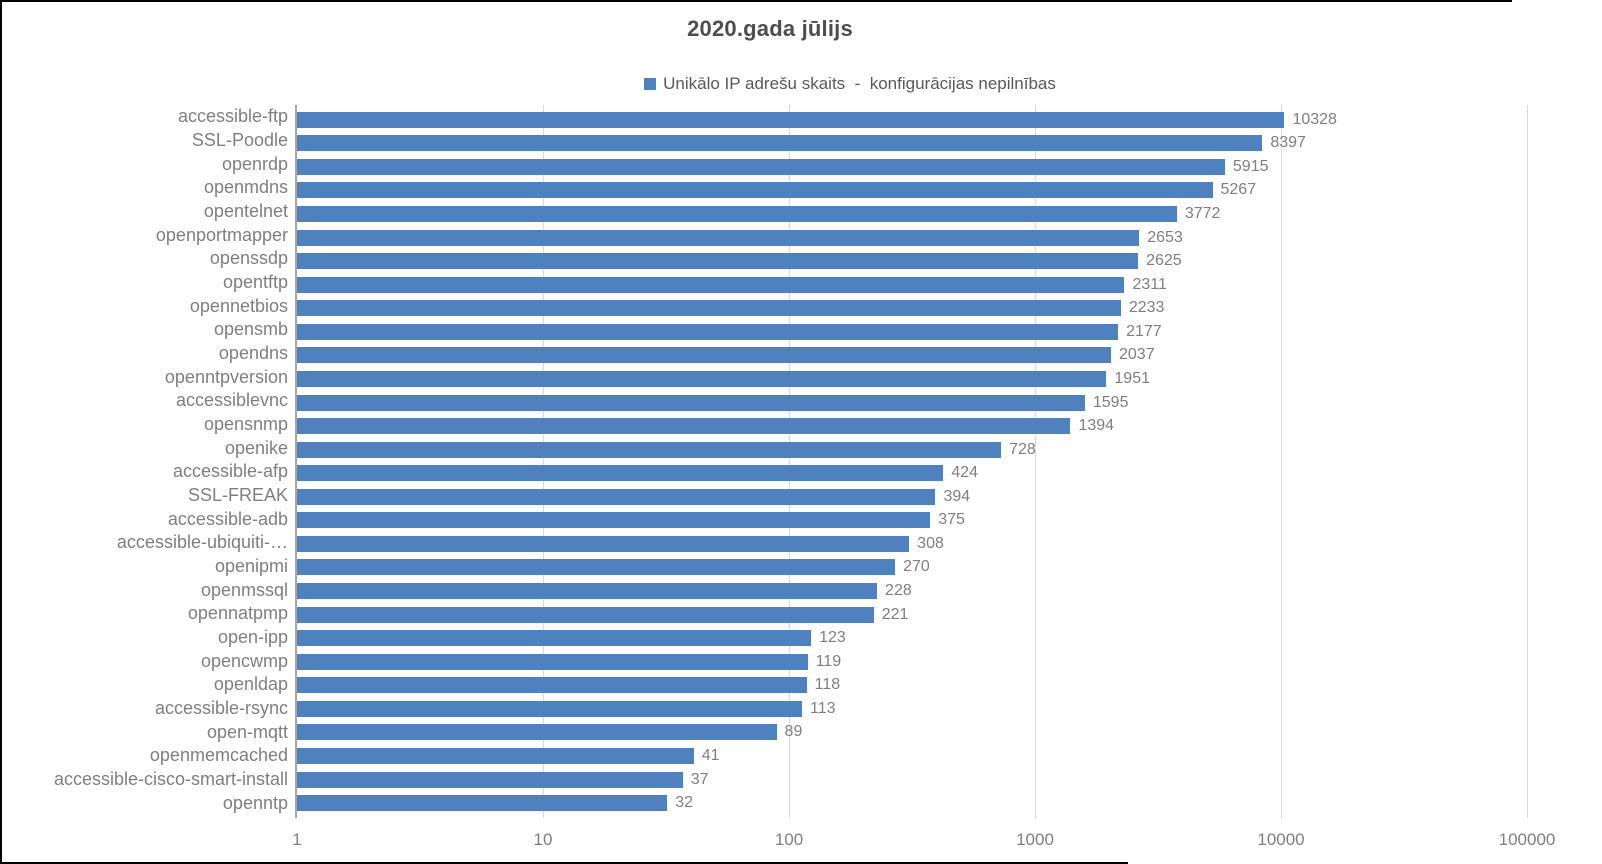  What do you see at coordinates (1022, 449) in the screenshot?
I see `value-label: 728` at bounding box center [1022, 449].